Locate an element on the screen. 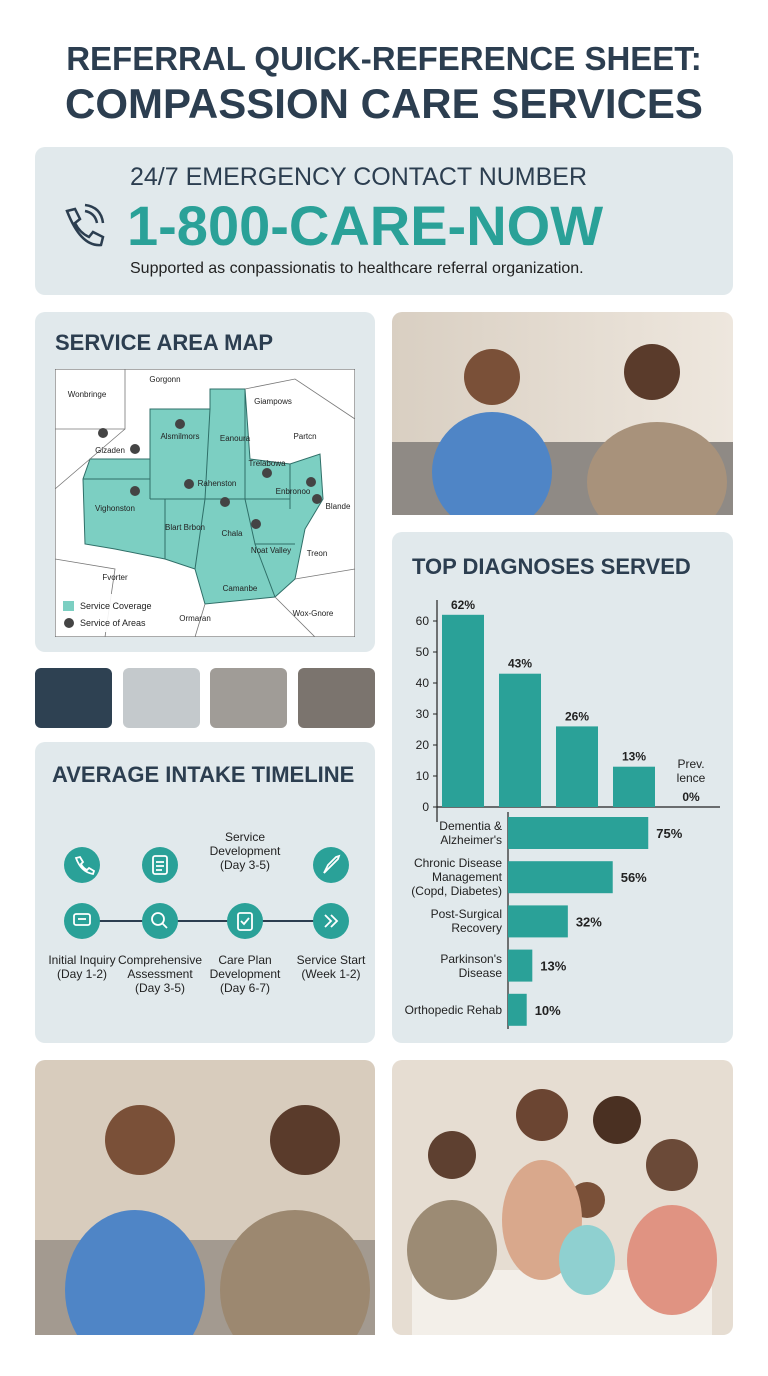  category-label: Orthopedic Rehab is located at coordinates (453, 1009).